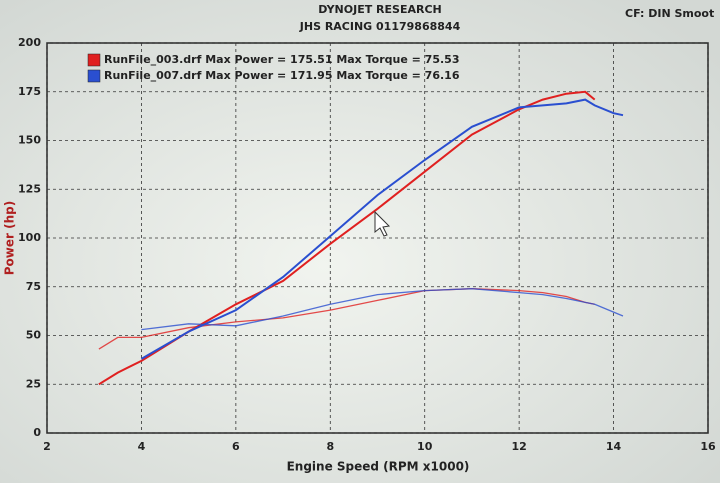 This screenshot has height=483, width=720. I want to click on y-tick-label: 125, so click(29, 188).